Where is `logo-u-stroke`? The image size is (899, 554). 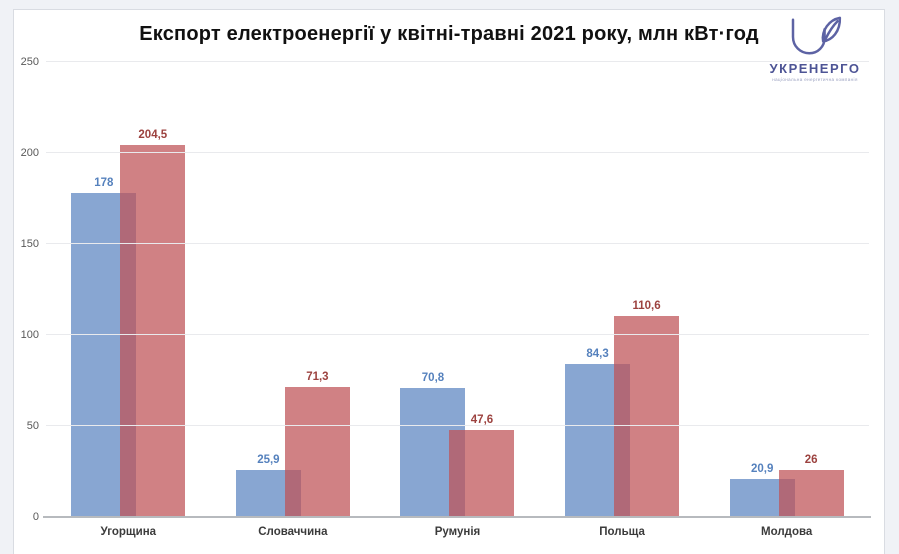
logo-u-stroke is located at coordinates (808, 36).